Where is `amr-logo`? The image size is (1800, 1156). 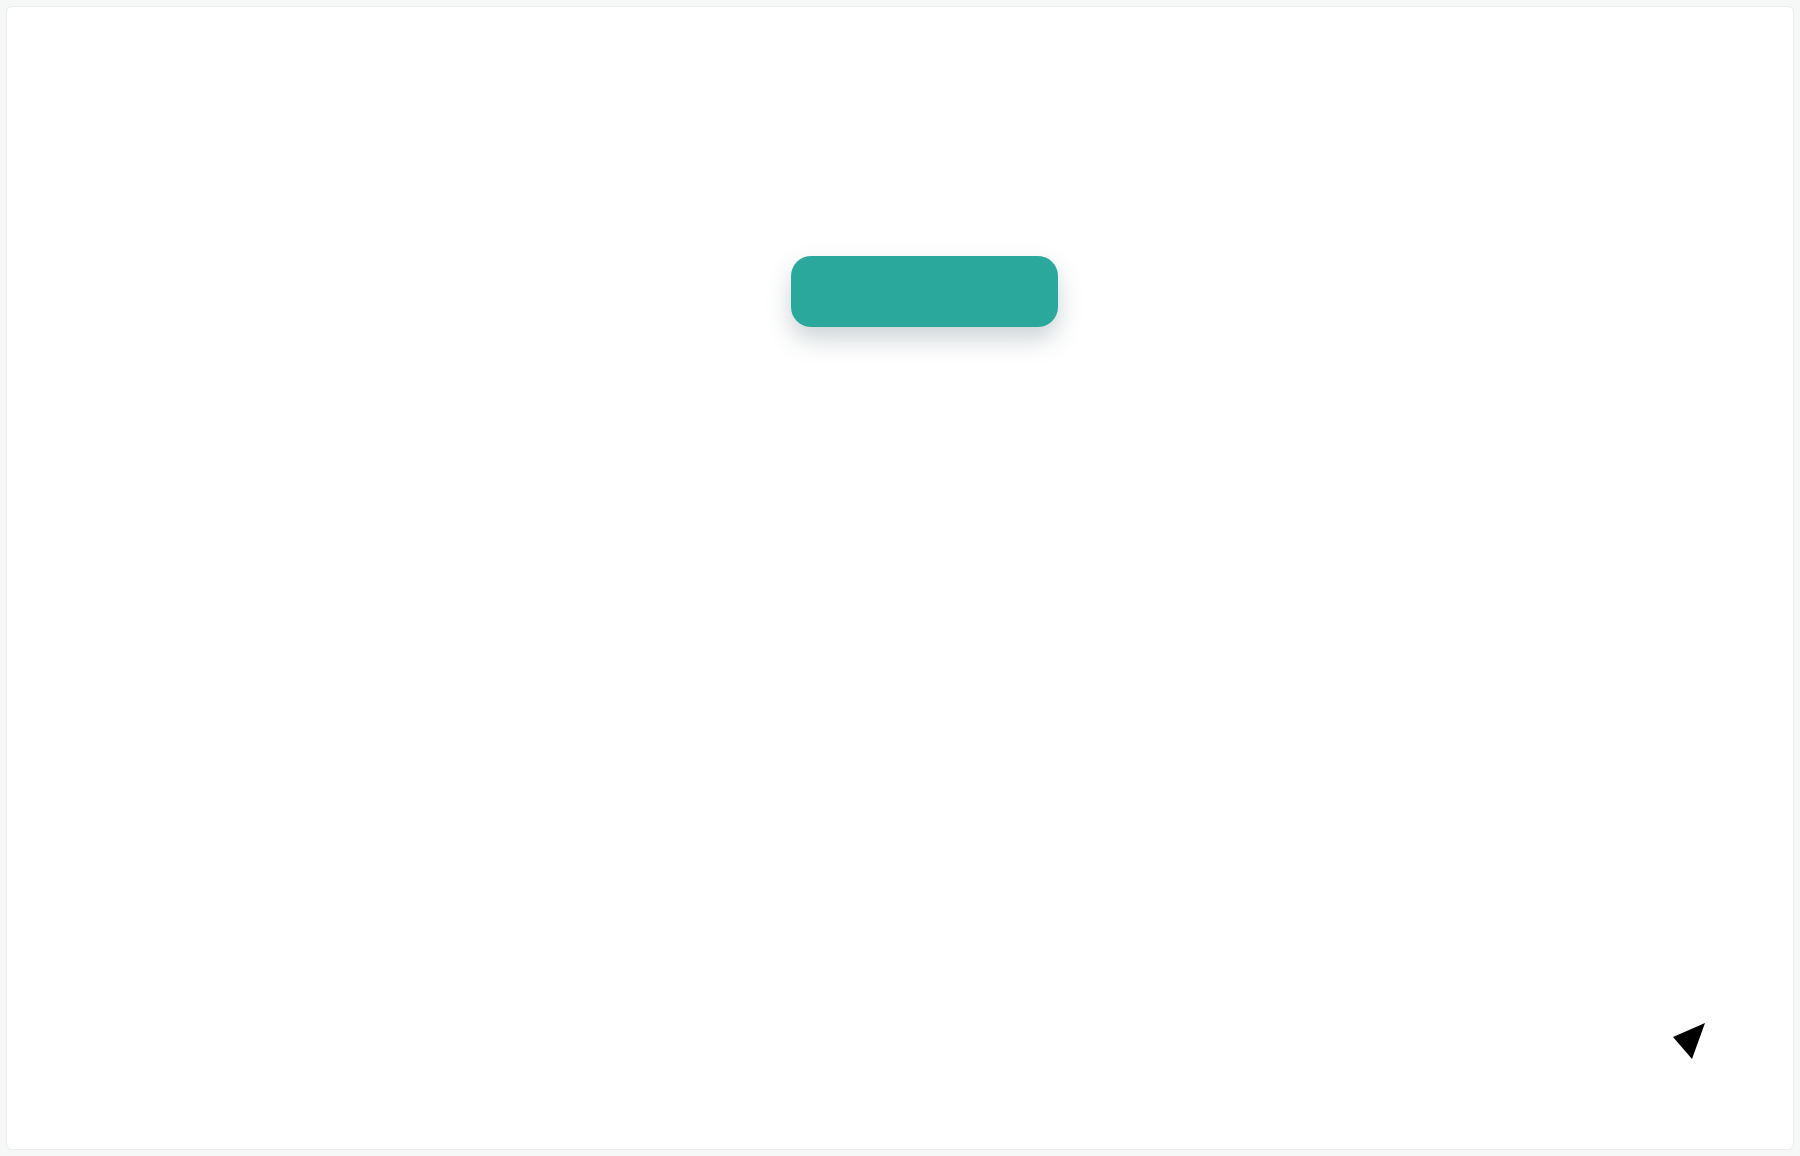
amr-logo is located at coordinates (1610, 1060).